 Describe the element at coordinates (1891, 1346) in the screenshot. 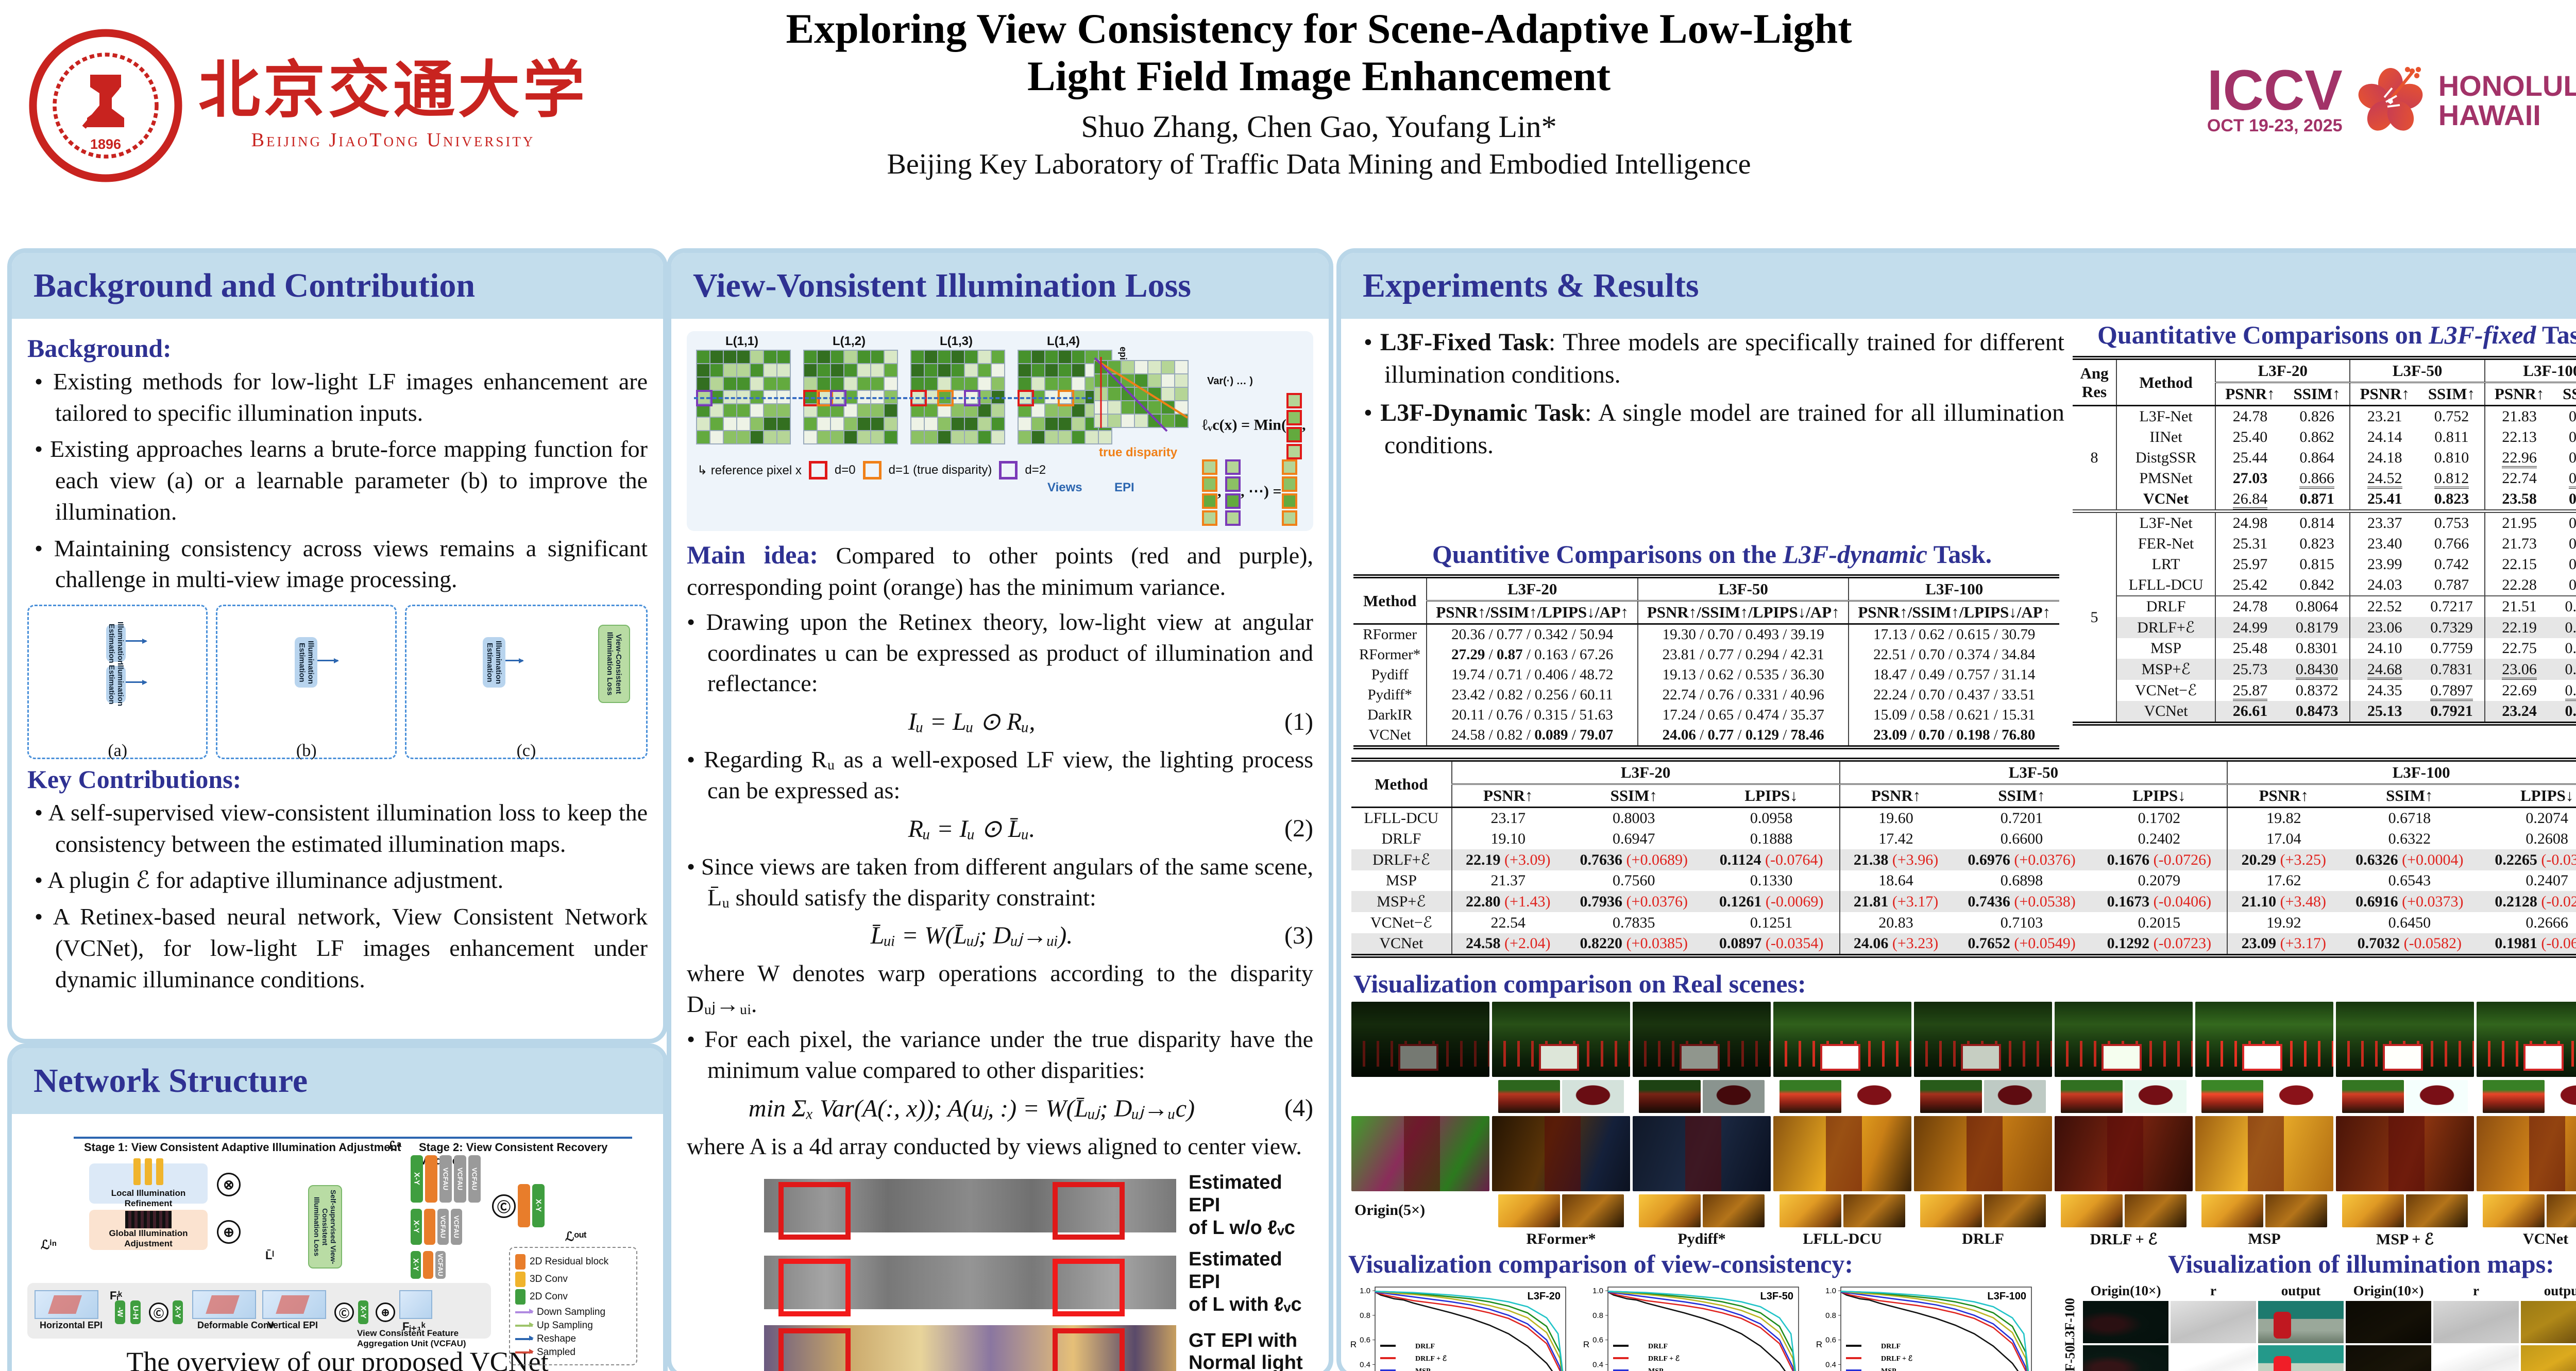

I see `svg-text: DRLF` at that location.